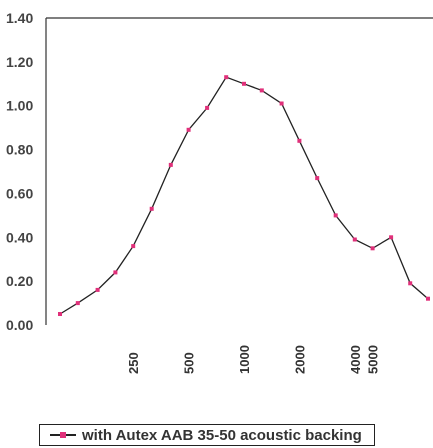  I want to click on legend: with Autex AAB 35-50 acoustic backing, so click(207, 435).